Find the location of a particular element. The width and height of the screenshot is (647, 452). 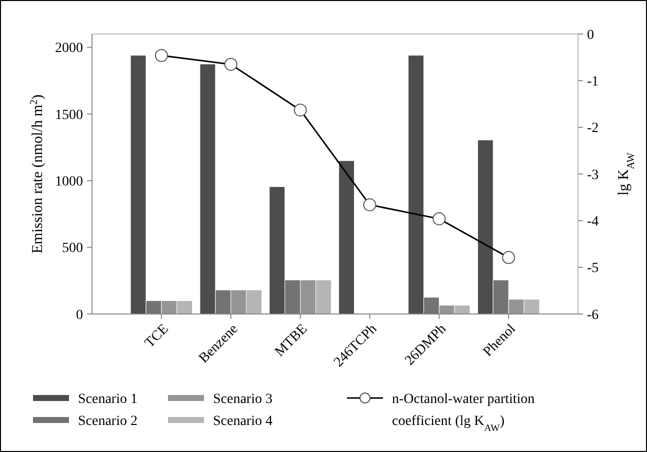

legend-label: Scenario 2 is located at coordinates (108, 421).